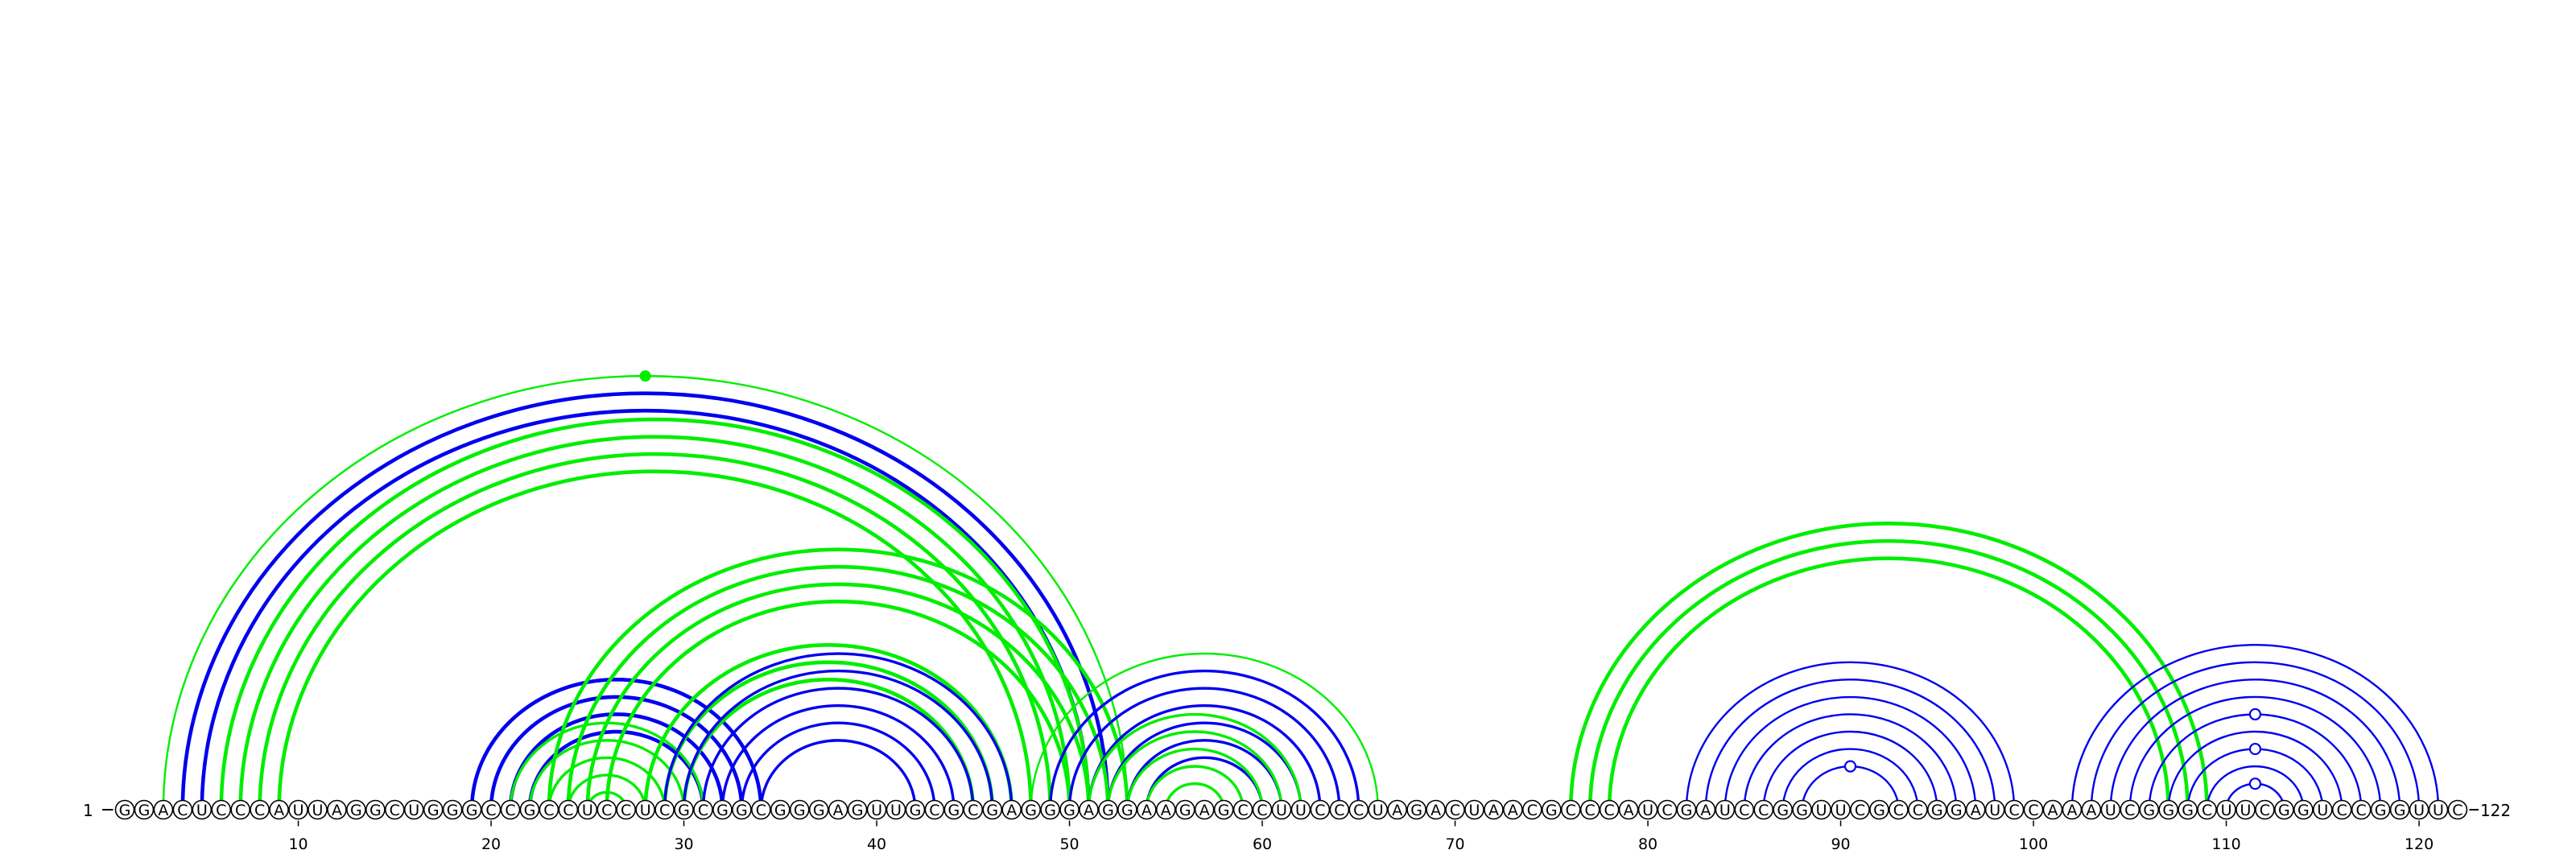  I want to click on axis-tick-label: 40, so click(876, 844).